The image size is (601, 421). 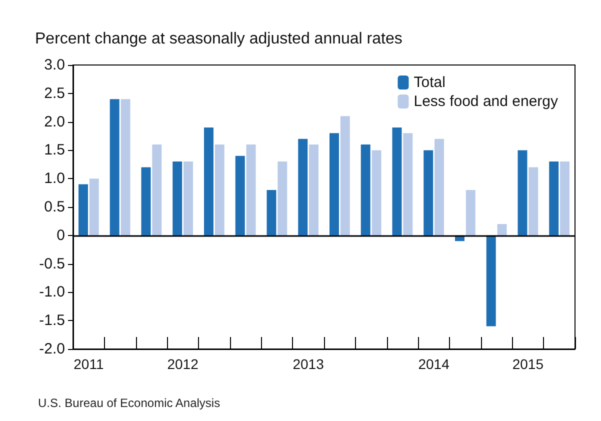 I want to click on x-tick-label: 2014, so click(x=434, y=364).